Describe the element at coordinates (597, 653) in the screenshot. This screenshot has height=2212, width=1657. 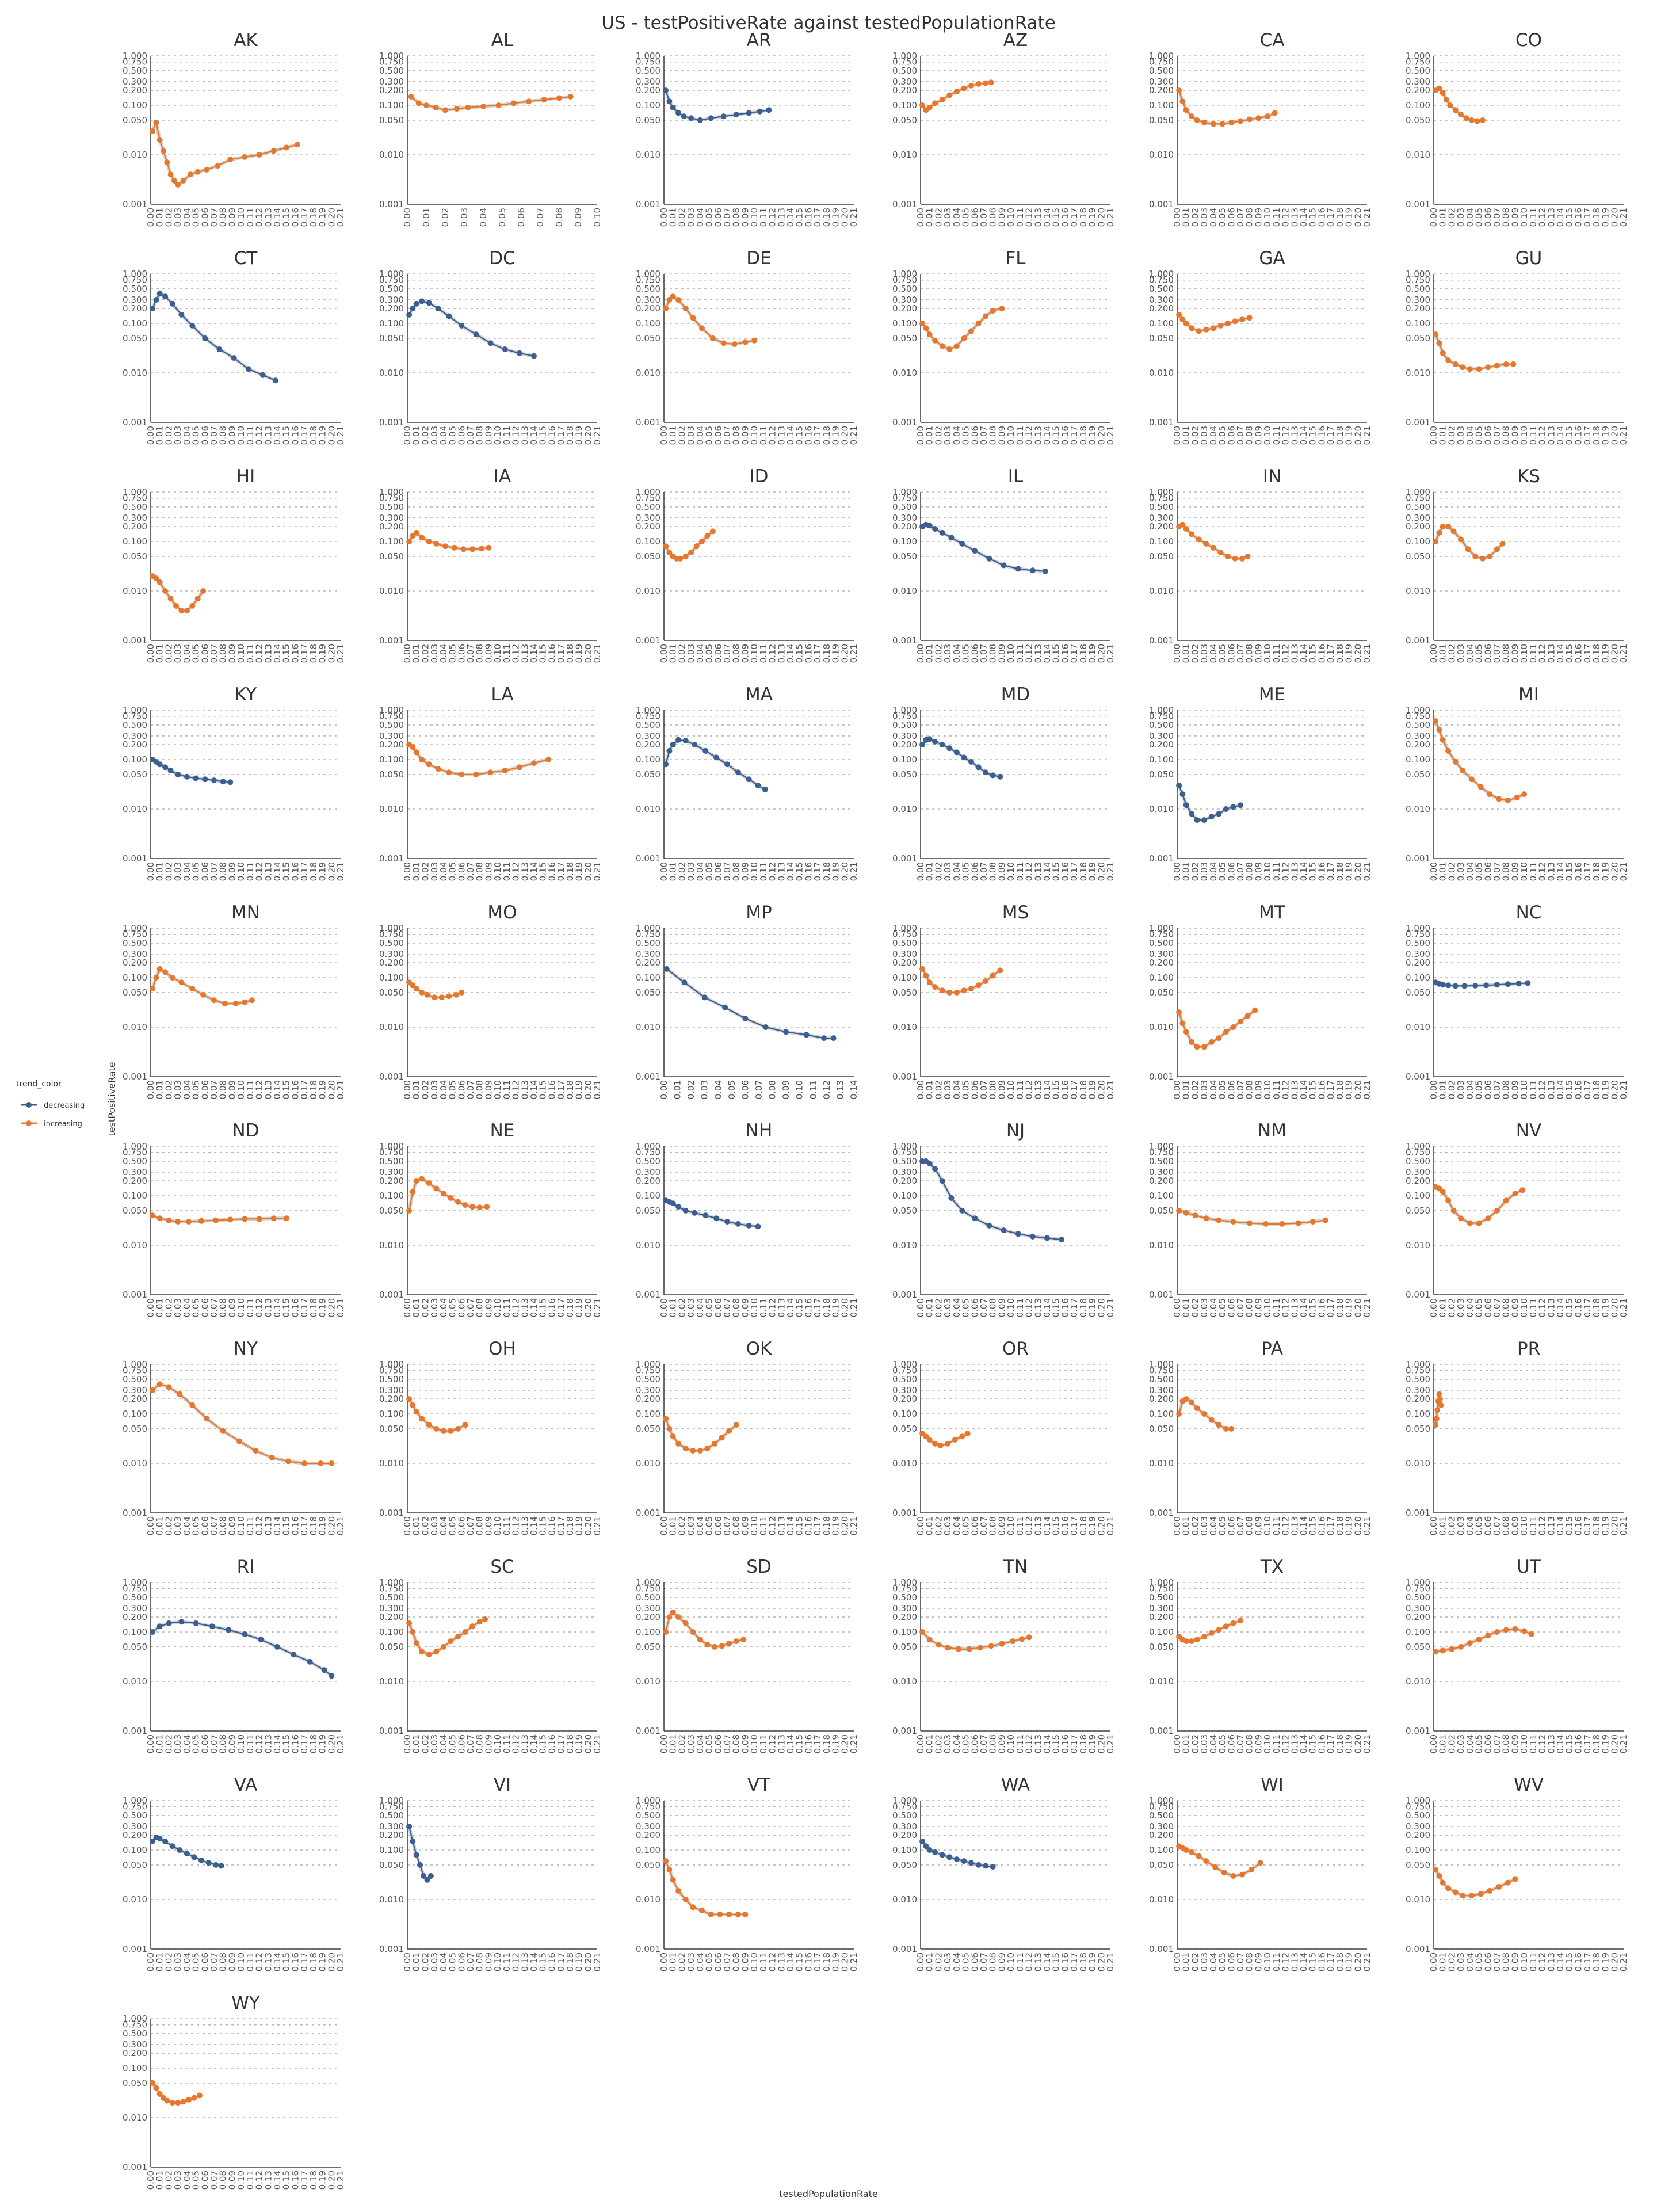
I see `x-tick-label: 0.21` at that location.